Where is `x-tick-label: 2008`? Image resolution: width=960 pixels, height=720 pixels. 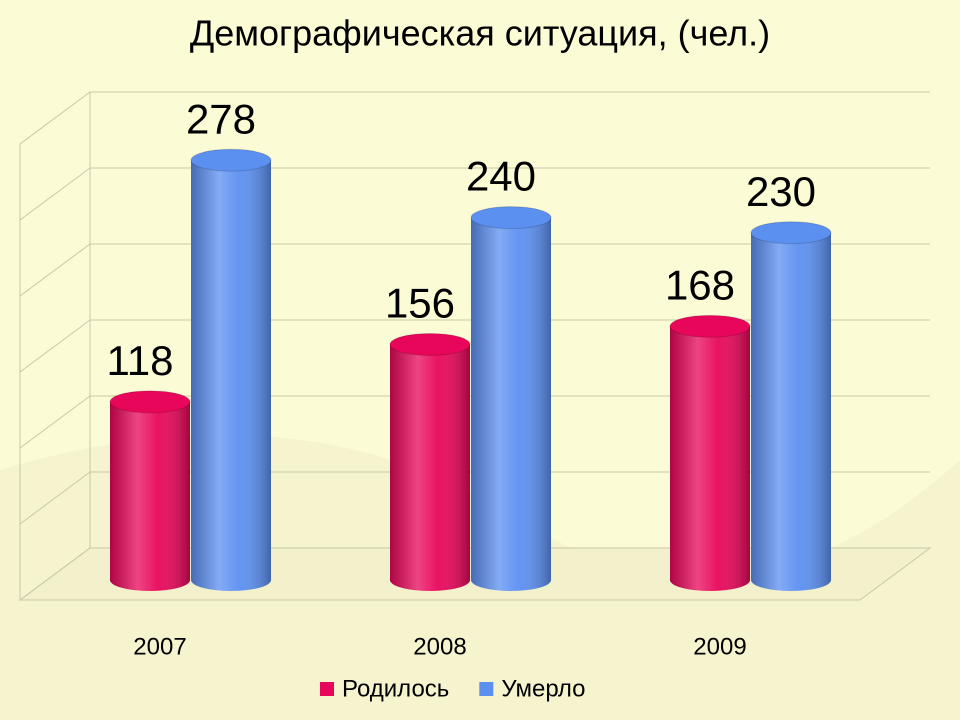 x-tick-label: 2008 is located at coordinates (439, 646).